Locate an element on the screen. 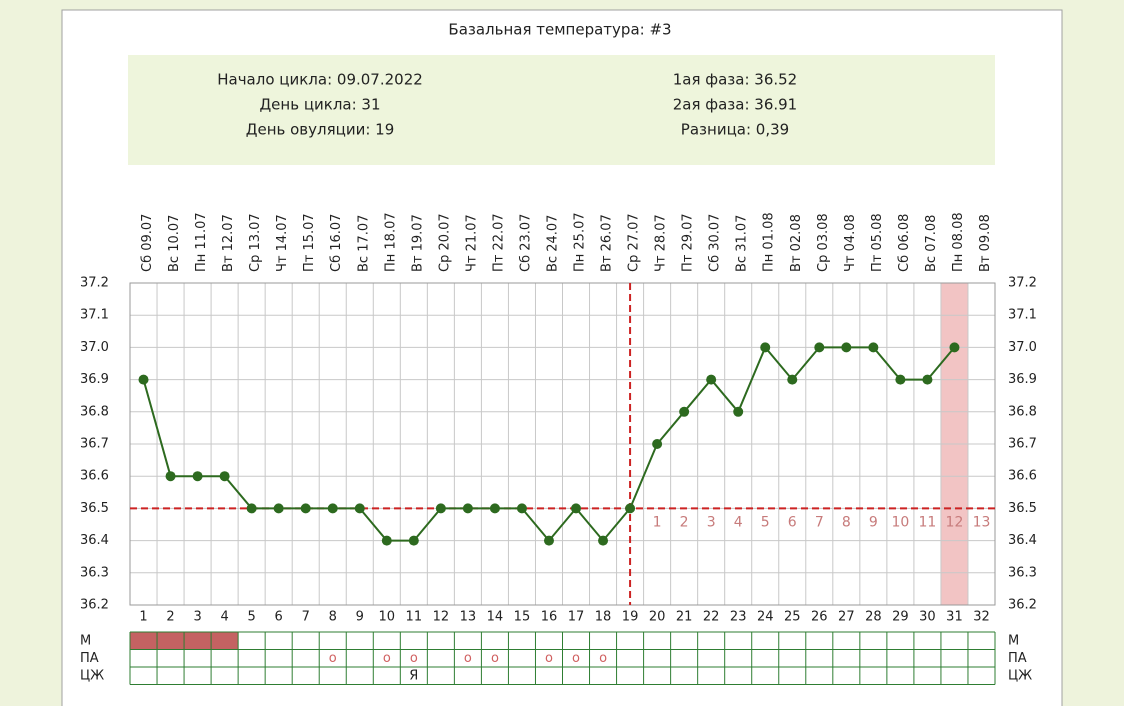 This screenshot has width=1124, height=706. y-tick-label: 37.2 is located at coordinates (94, 283).